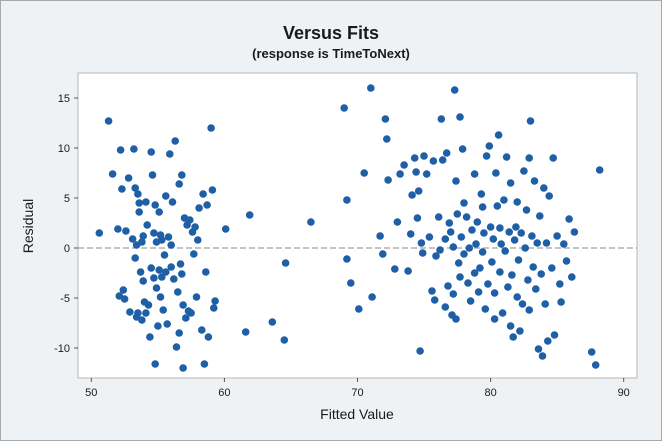 This screenshot has width=662, height=441. Describe the element at coordinates (28, 226) in the screenshot. I see `y-axis-label: Residual` at that location.